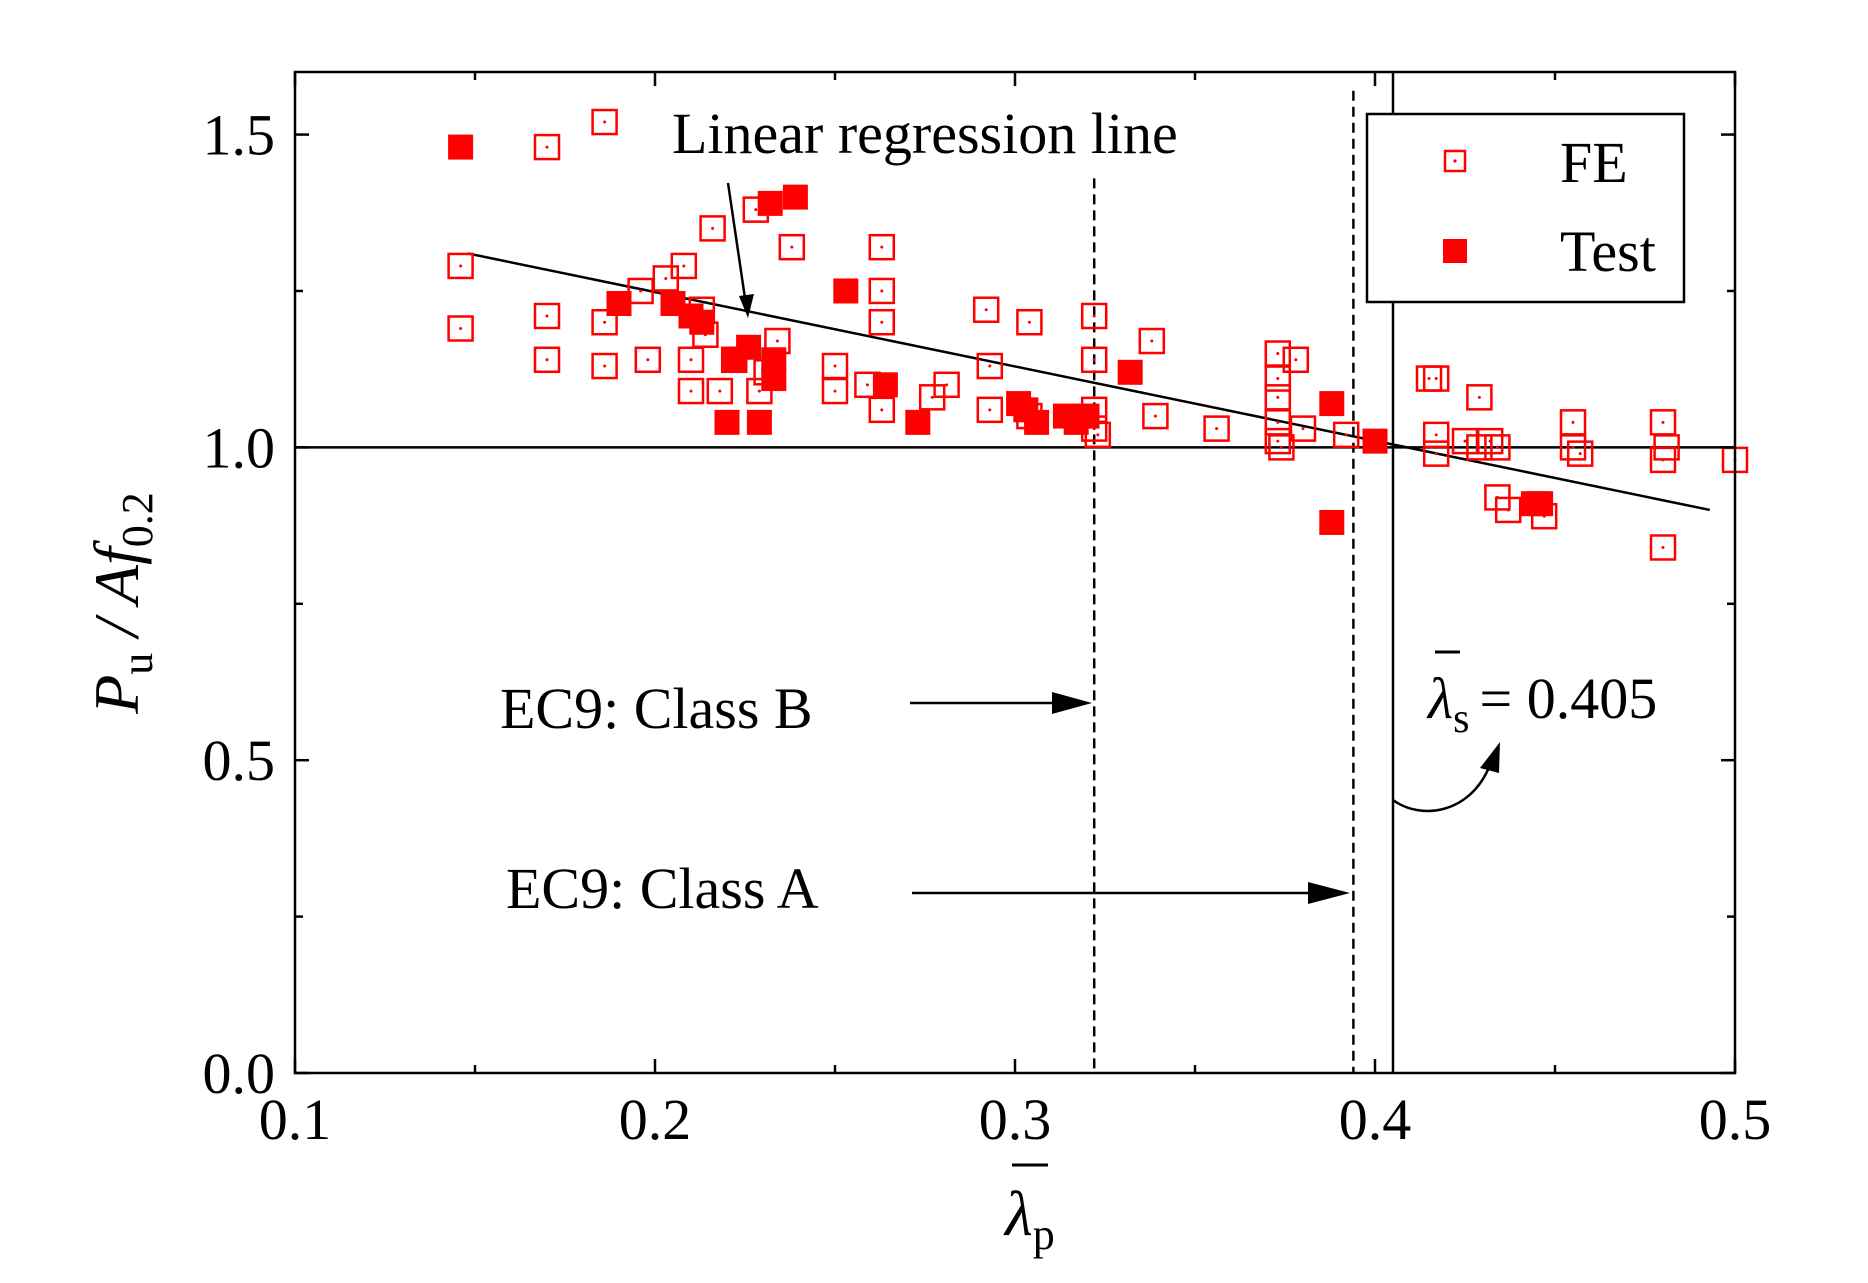 Image resolution: width=1868 pixels, height=1283 pixels. What do you see at coordinates (1541, 704) in the screenshot?
I see `lambda-s-text: λs = 0.405` at bounding box center [1541, 704].